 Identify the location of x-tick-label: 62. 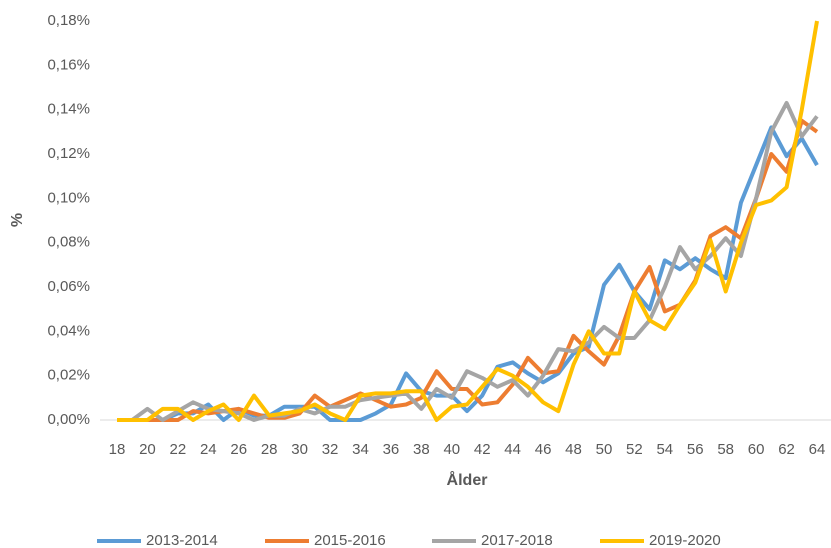
(786, 449).